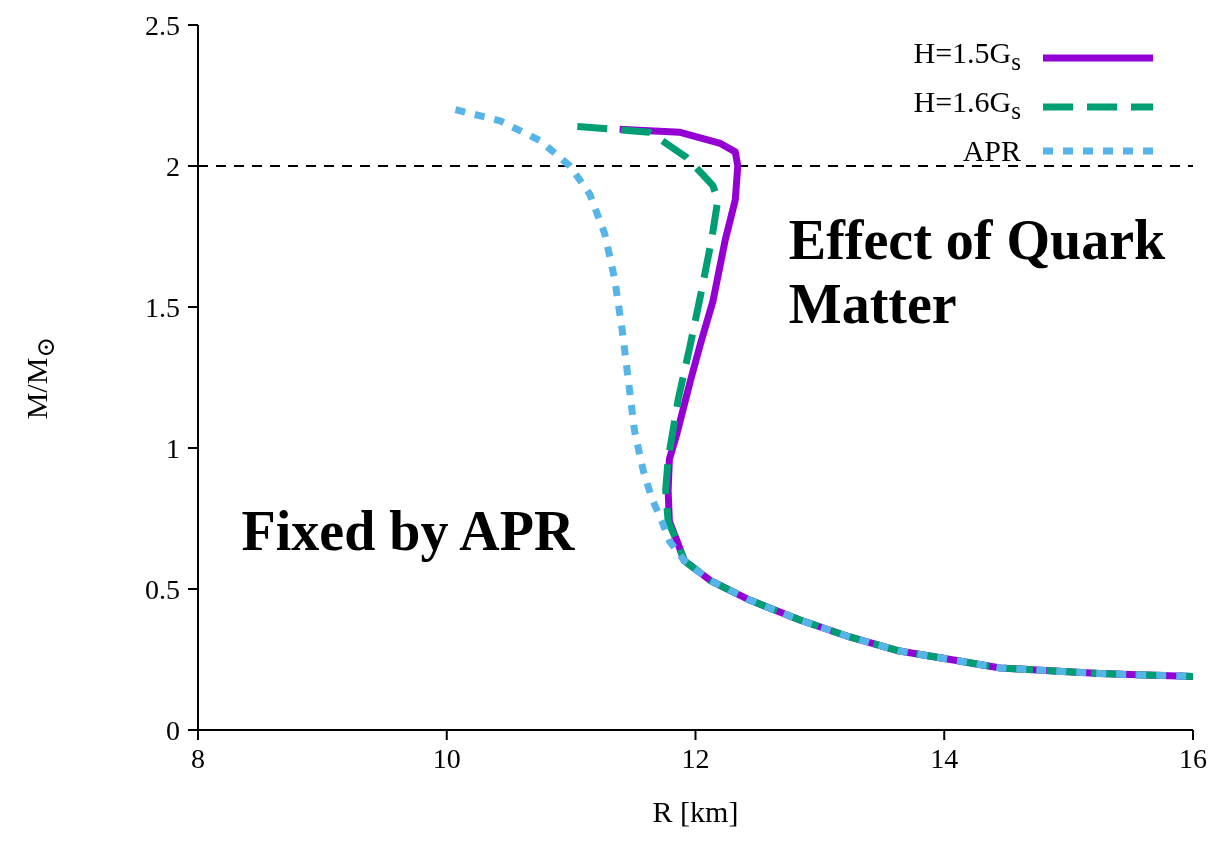 The width and height of the screenshot is (1218, 855). What do you see at coordinates (173, 166) in the screenshot?
I see `y-tick-label: 2` at bounding box center [173, 166].